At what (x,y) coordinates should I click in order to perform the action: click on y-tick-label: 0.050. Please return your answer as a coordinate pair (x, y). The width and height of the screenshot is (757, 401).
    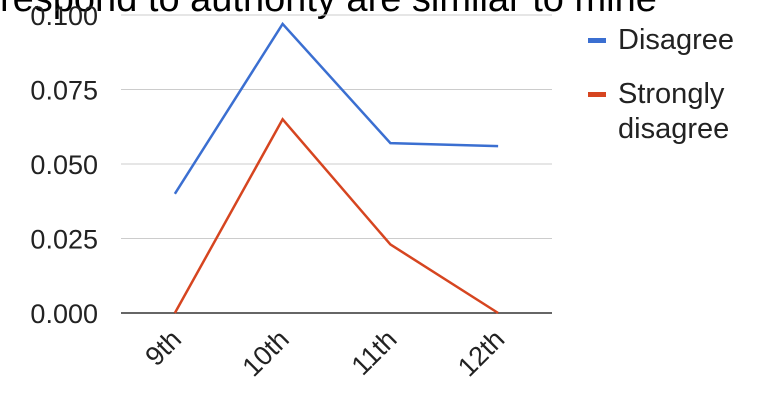
    Looking at the image, I should click on (64, 165).